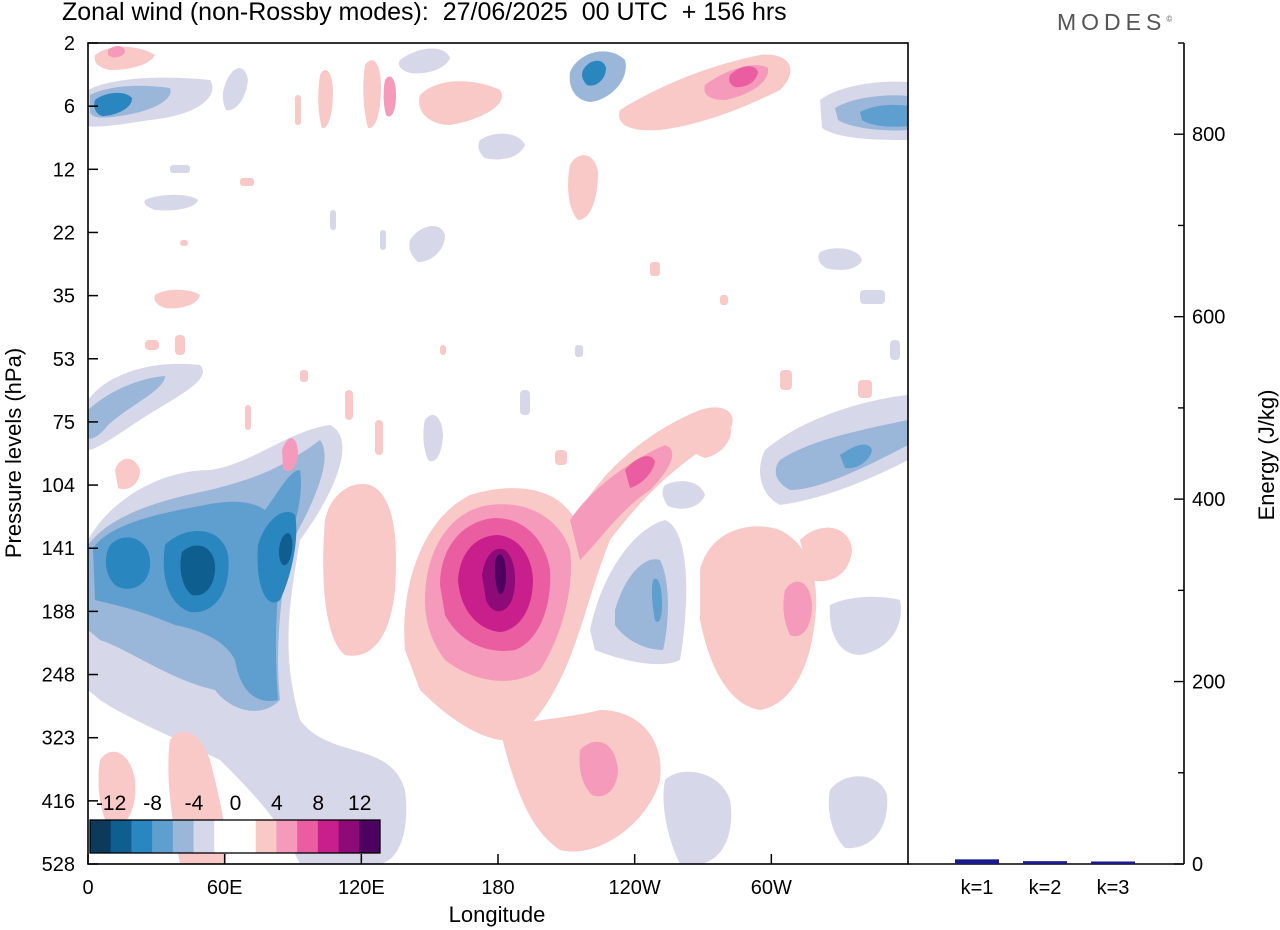 This screenshot has width=1280, height=930. Describe the element at coordinates (58, 486) in the screenshot. I see `y-tick-label: 104` at that location.